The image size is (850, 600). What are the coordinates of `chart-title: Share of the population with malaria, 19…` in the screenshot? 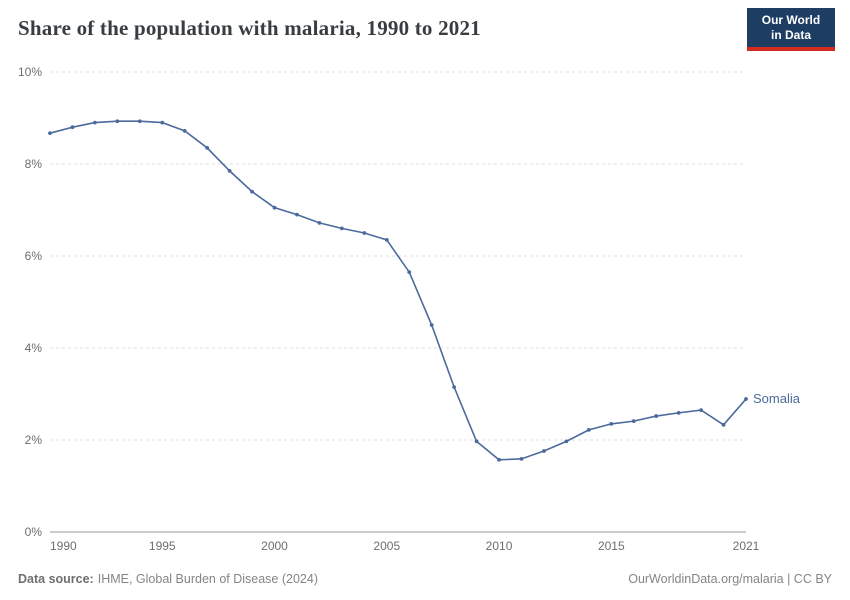 It's located at (249, 28).